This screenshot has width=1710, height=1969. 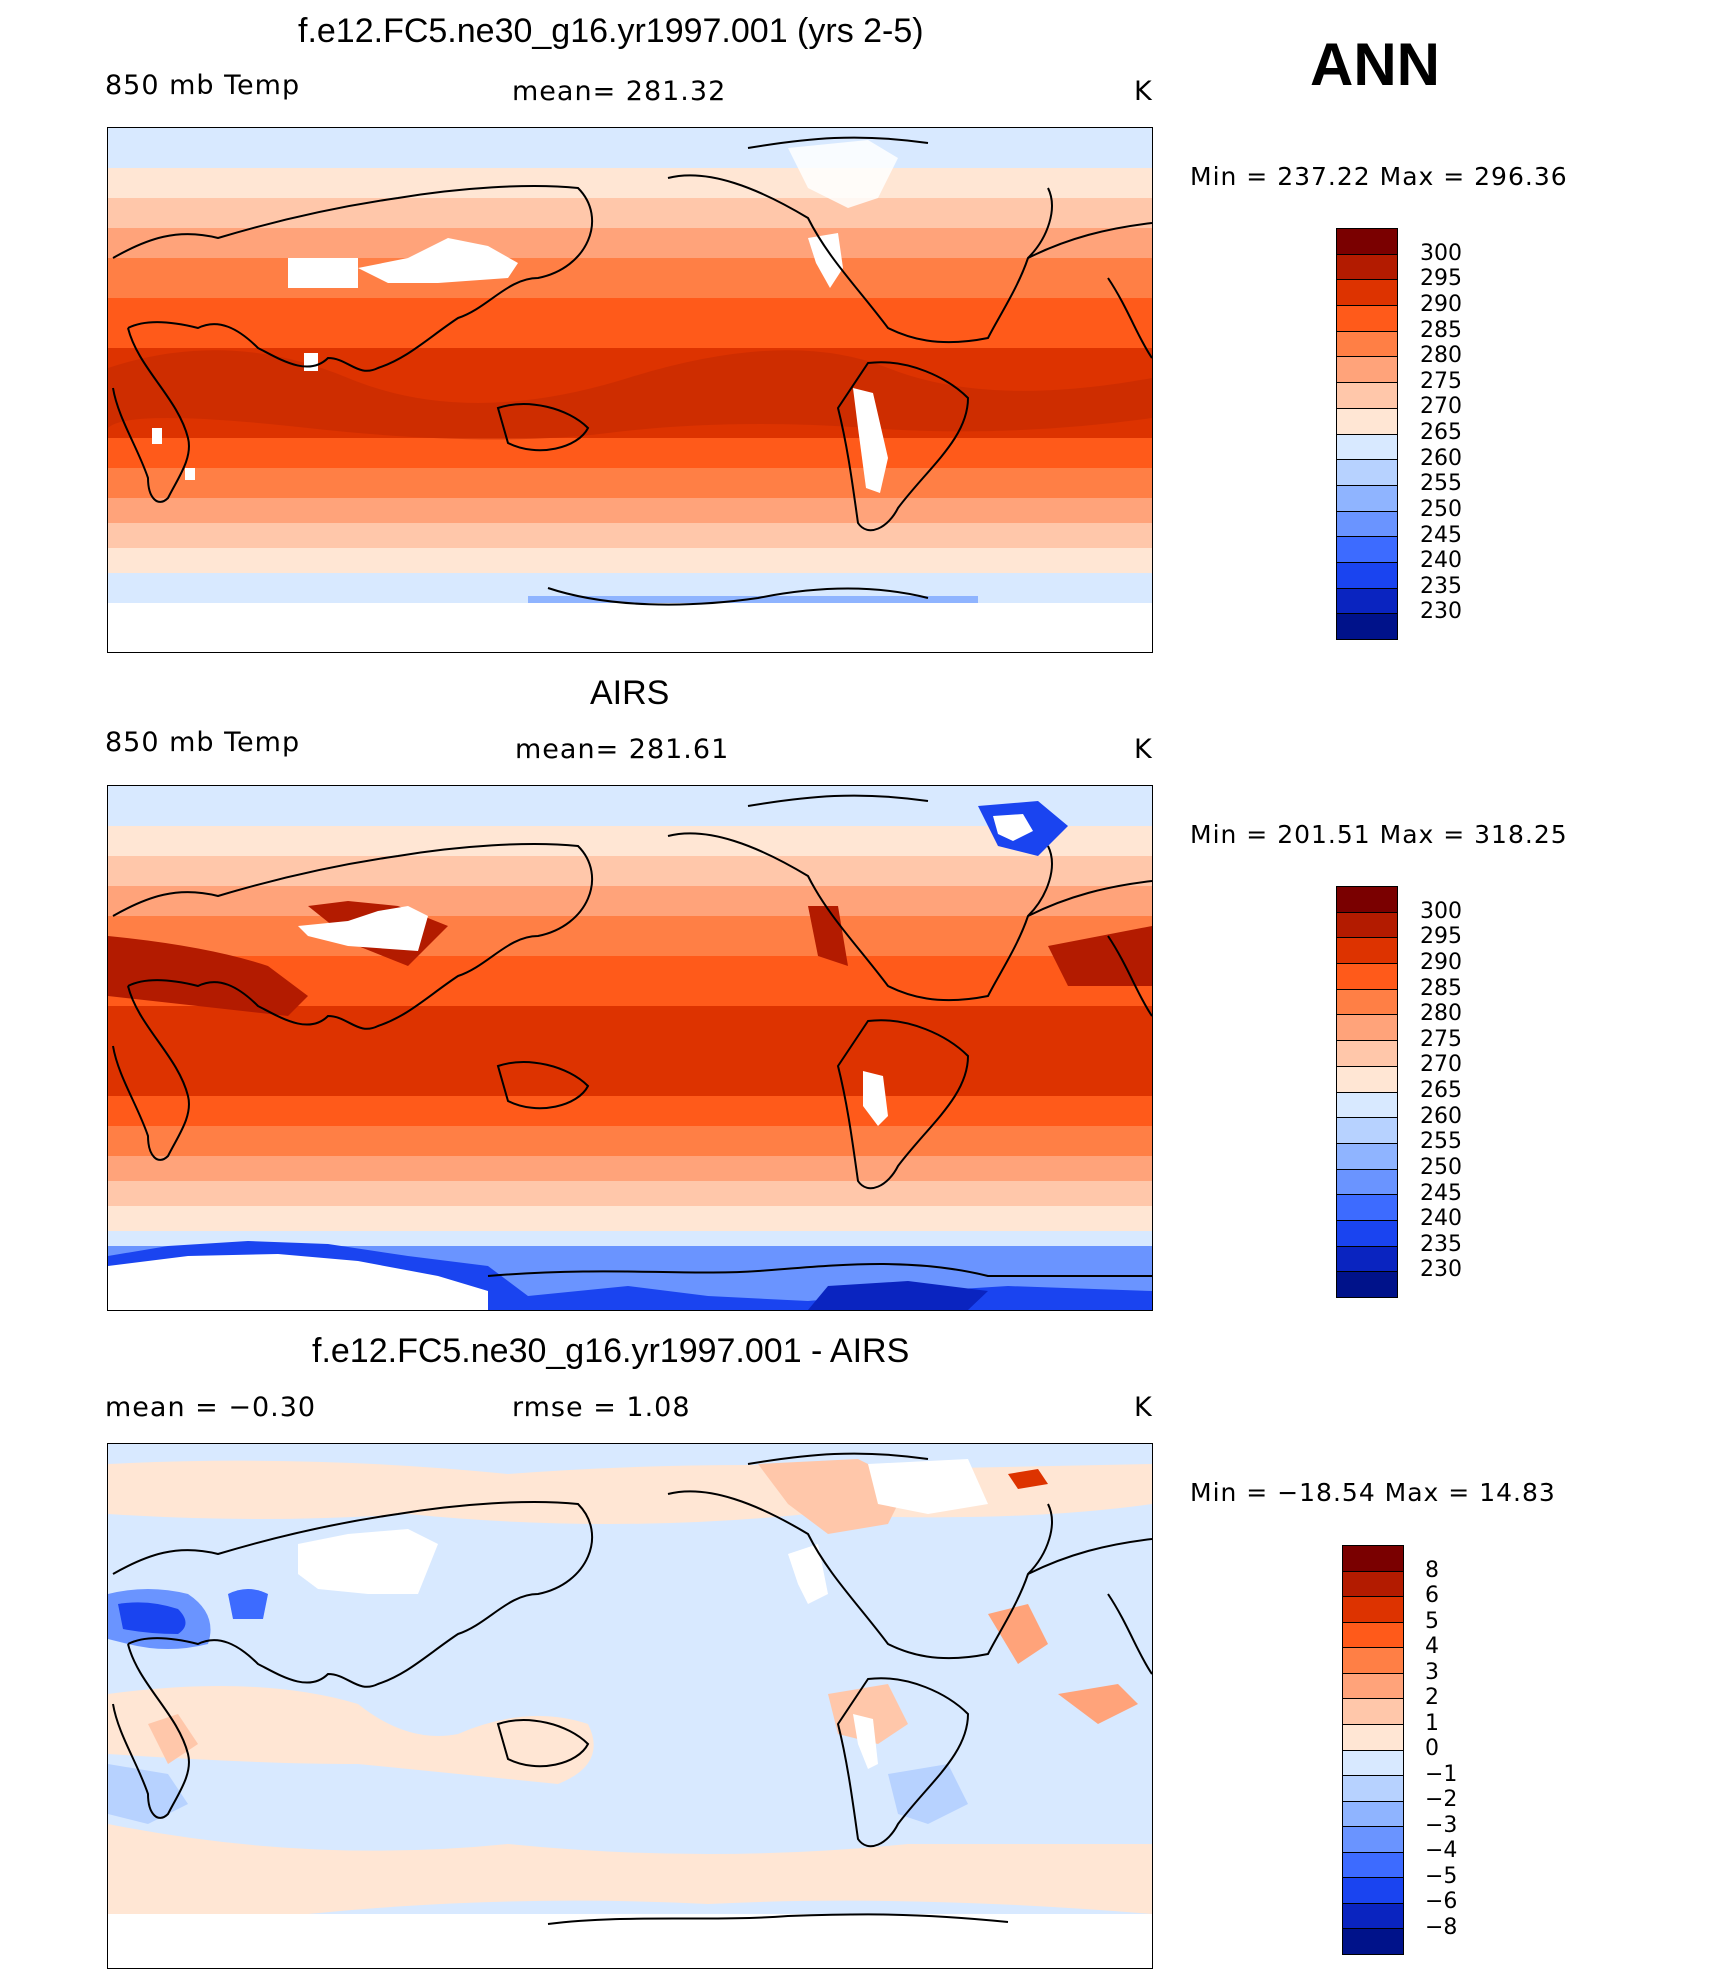 What do you see at coordinates (611, 1351) in the screenshot?
I see `panel-3-title: f.e12.FC5.ne30_g16.yr1997.001 - AIRS` at bounding box center [611, 1351].